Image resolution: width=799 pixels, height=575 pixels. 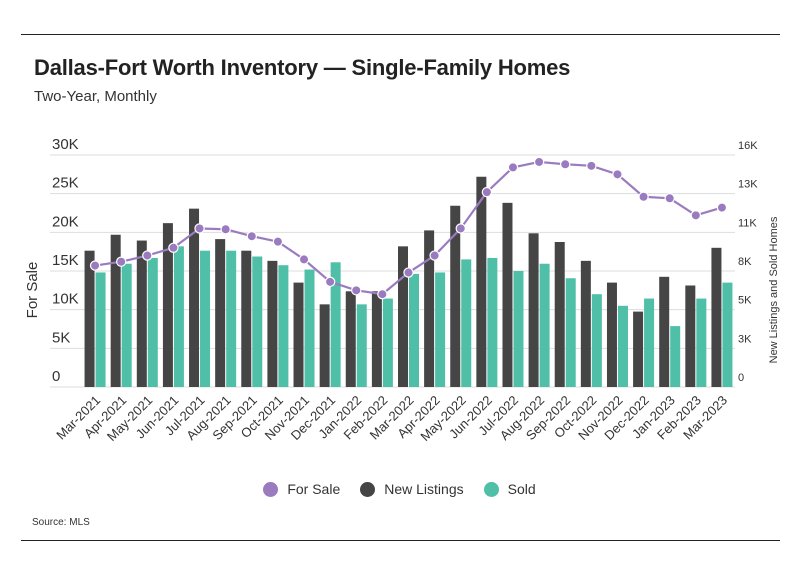 What do you see at coordinates (412, 489) in the screenshot?
I see `legend-item-new-listings: New Listings` at bounding box center [412, 489].